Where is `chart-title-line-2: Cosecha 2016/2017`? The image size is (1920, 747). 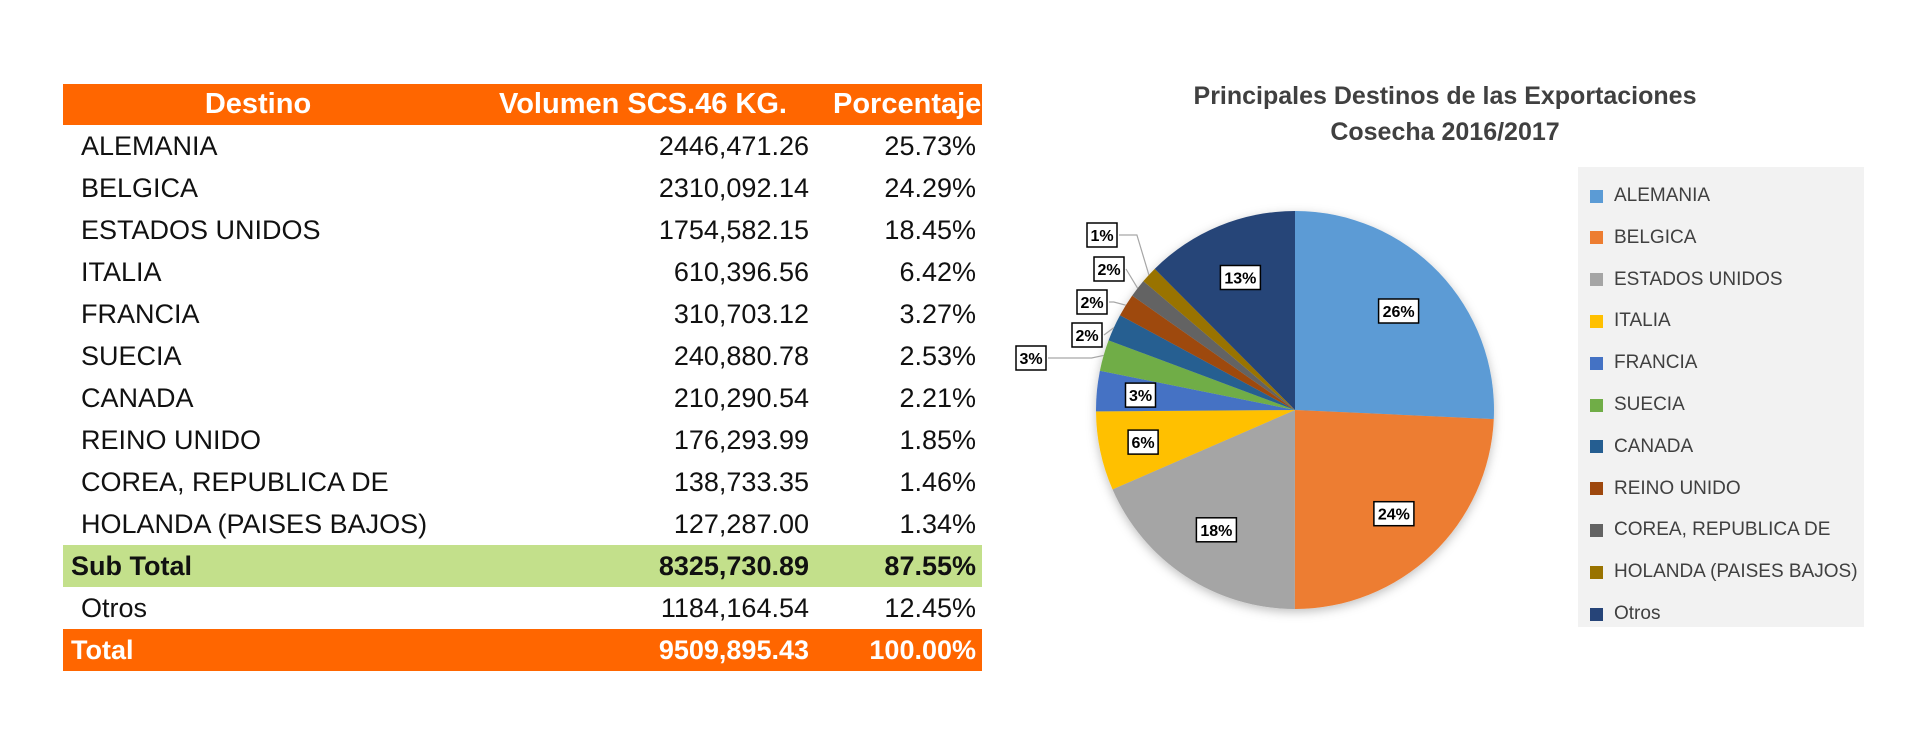 chart-title-line-2: Cosecha 2016/2017 is located at coordinates (1445, 132).